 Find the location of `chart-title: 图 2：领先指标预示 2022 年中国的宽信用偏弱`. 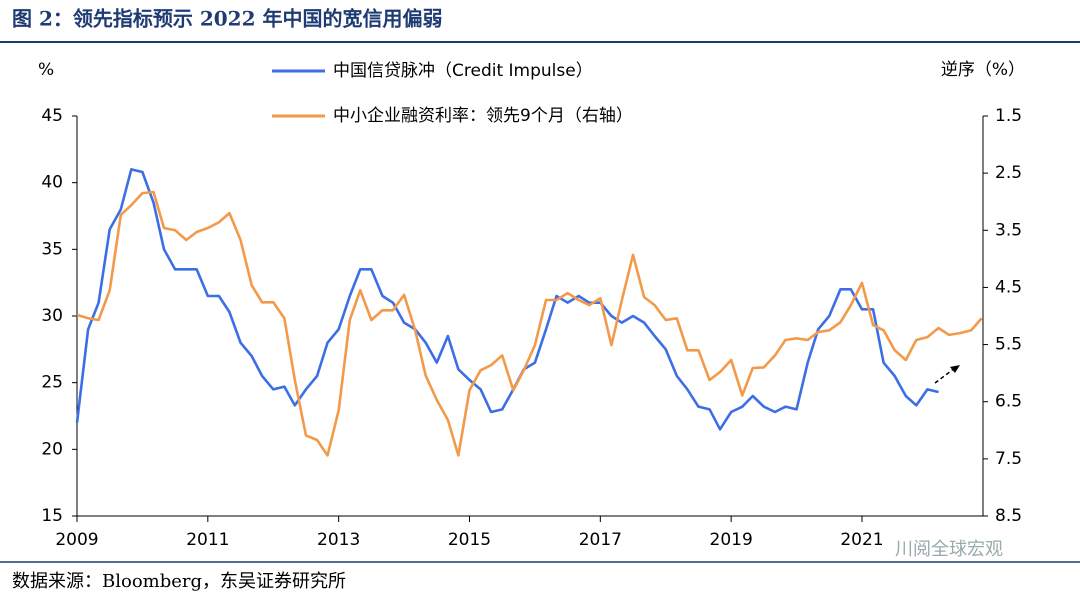

chart-title: 图 2：领先指标预示 2022 年中国的宽信用偏弱 is located at coordinates (227, 19).